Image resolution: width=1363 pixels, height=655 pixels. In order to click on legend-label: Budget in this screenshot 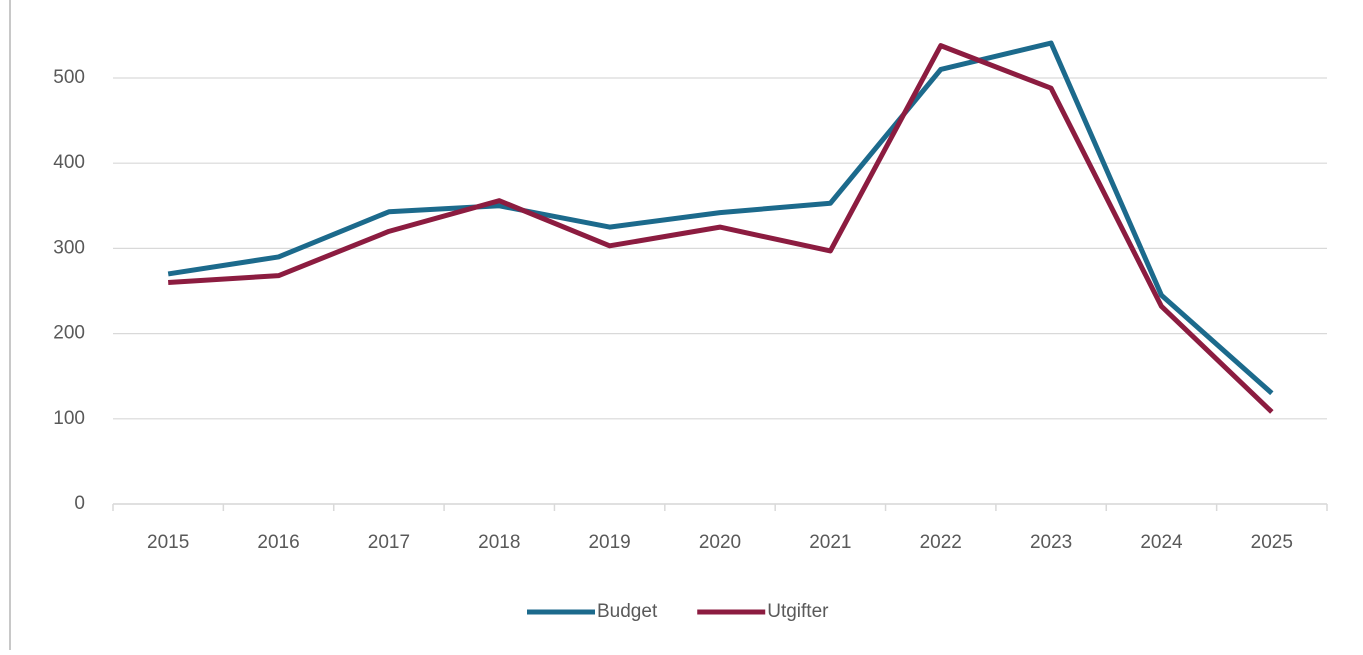, I will do `click(627, 611)`.